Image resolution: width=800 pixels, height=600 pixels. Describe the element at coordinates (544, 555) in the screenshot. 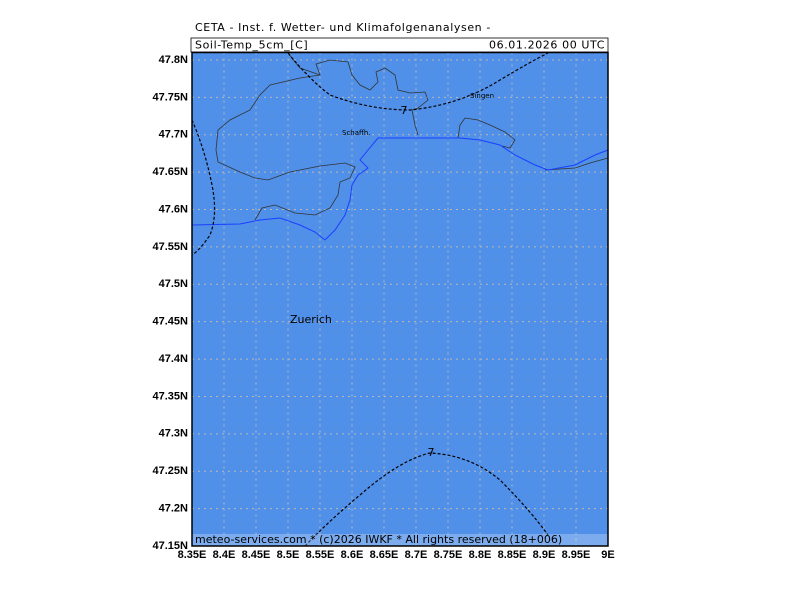

I see `lon-tick-label: 8.9E` at that location.